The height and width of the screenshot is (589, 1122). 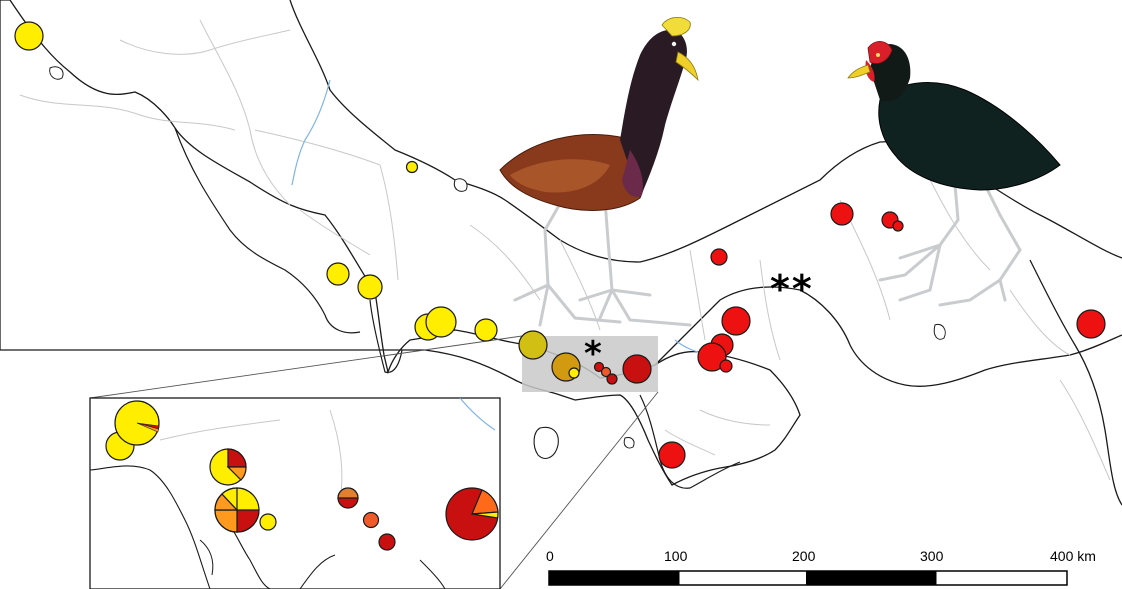 What do you see at coordinates (1073, 556) in the screenshot?
I see `scale-label: 400 km` at bounding box center [1073, 556].